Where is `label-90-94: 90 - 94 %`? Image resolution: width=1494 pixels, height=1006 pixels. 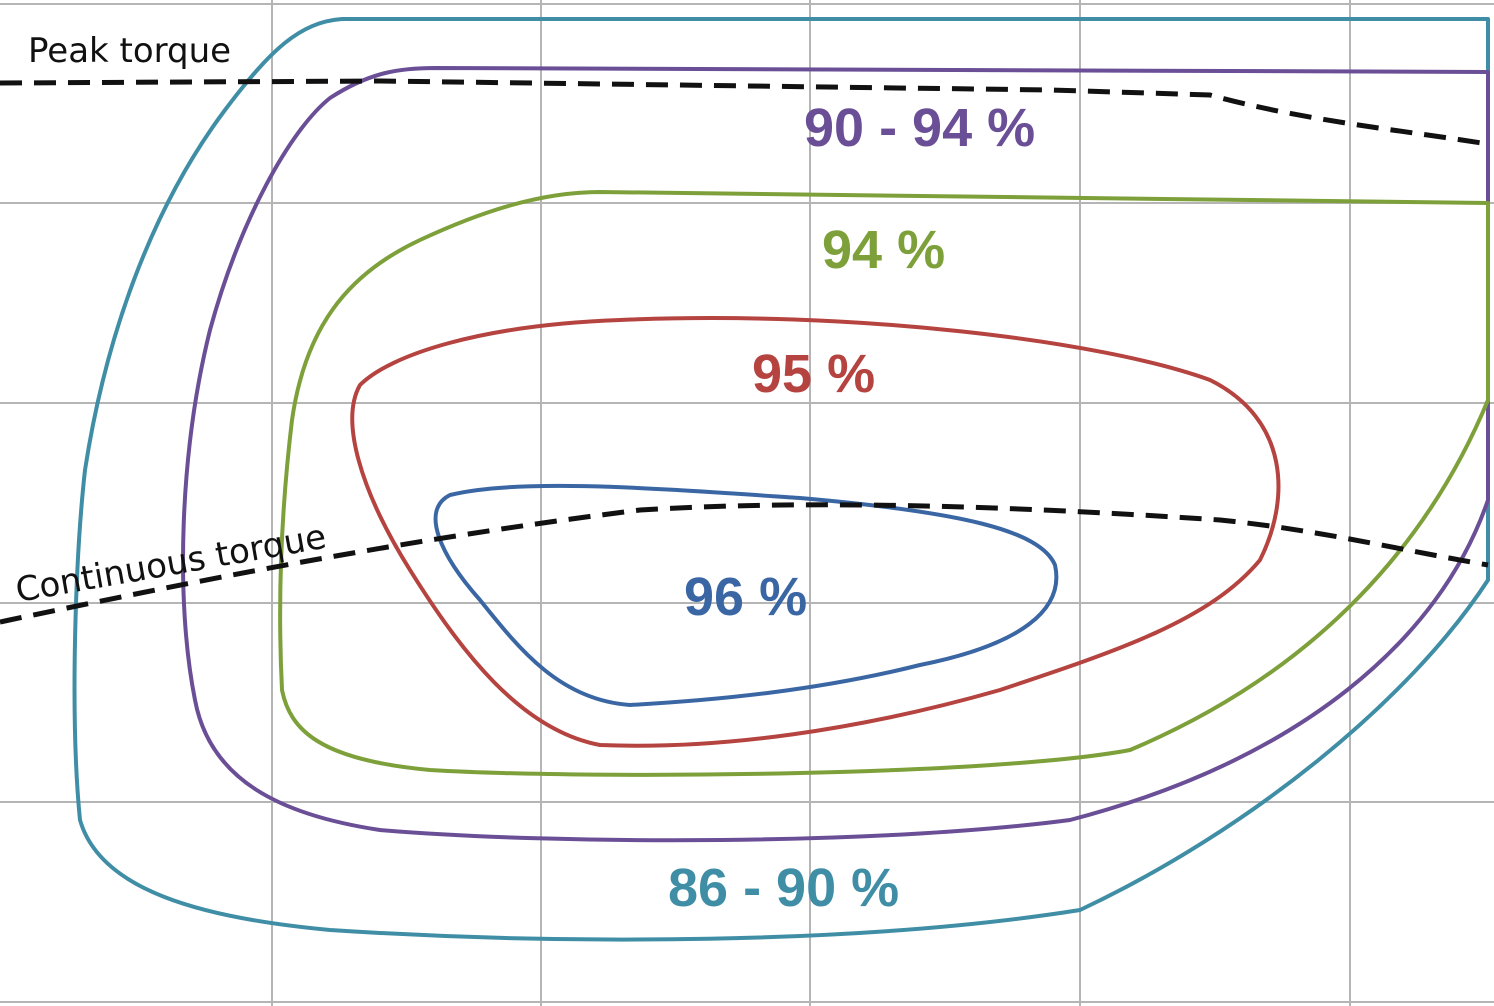
label-90-94: 90 - 94 % is located at coordinates (919, 128).